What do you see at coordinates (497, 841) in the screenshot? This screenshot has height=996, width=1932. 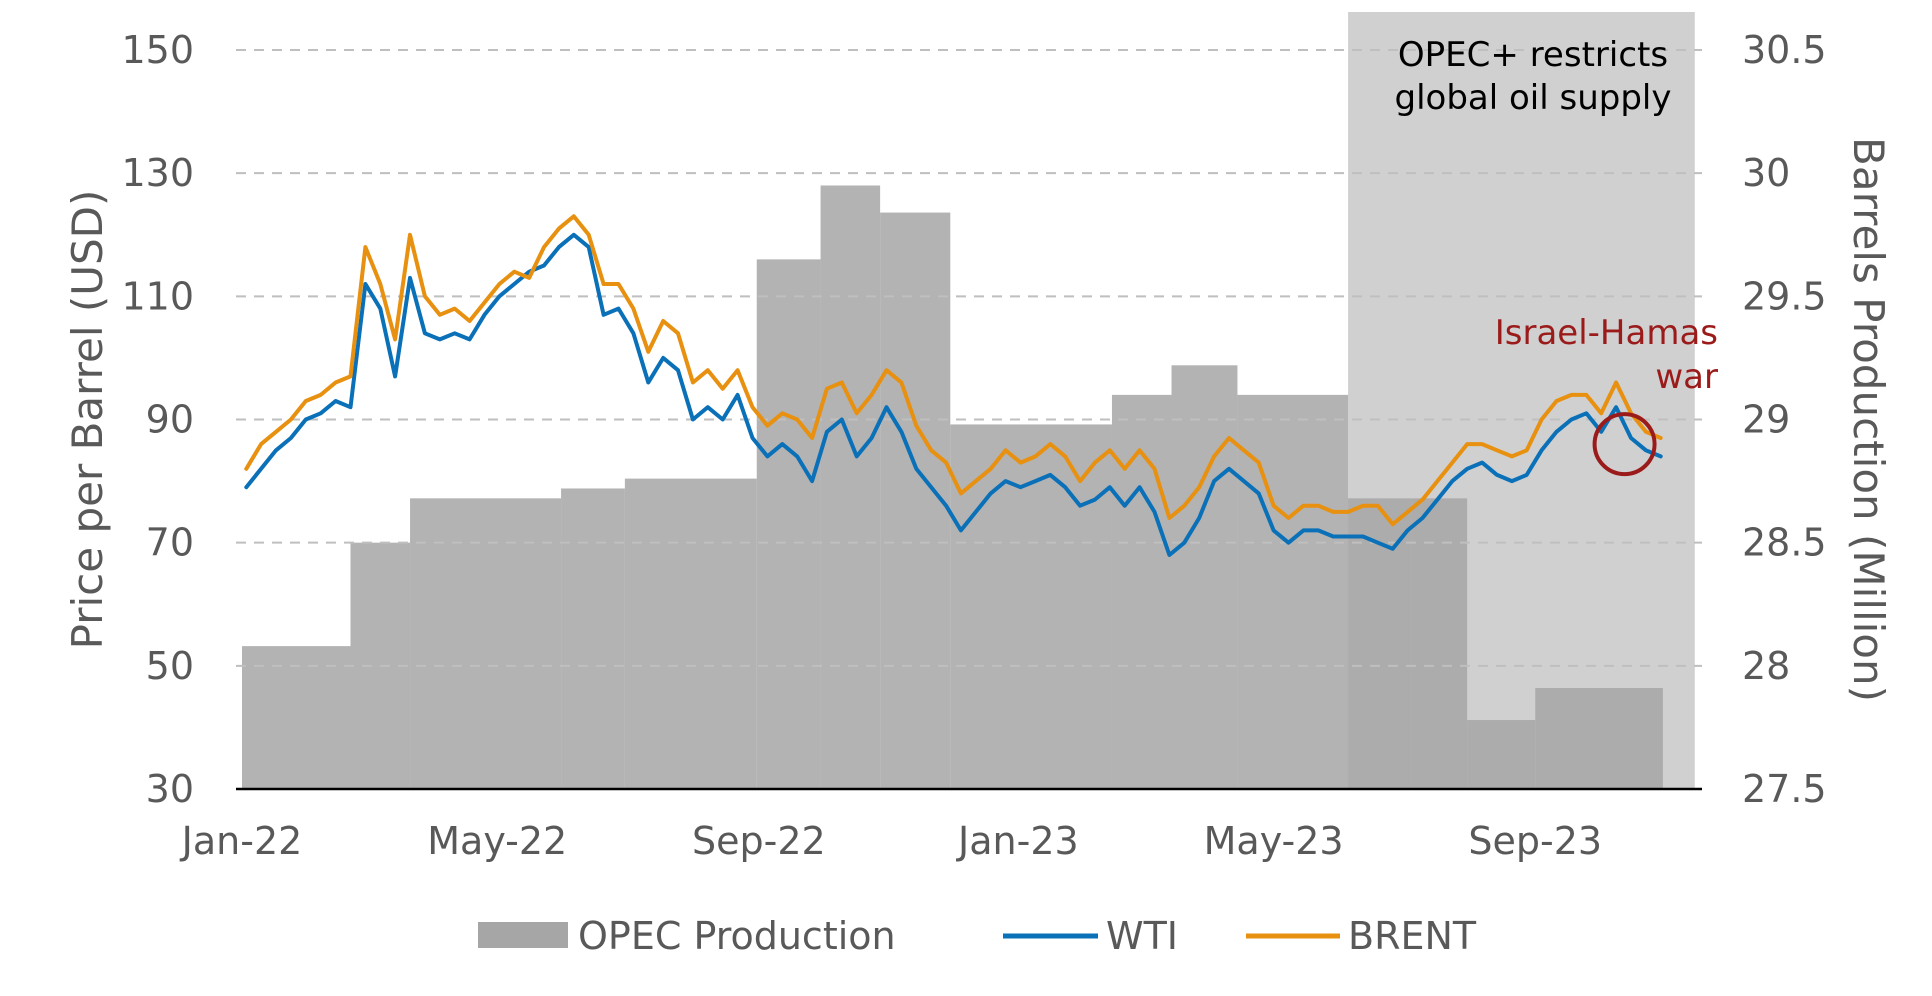 I see `x-tick-label: May-22` at bounding box center [497, 841].